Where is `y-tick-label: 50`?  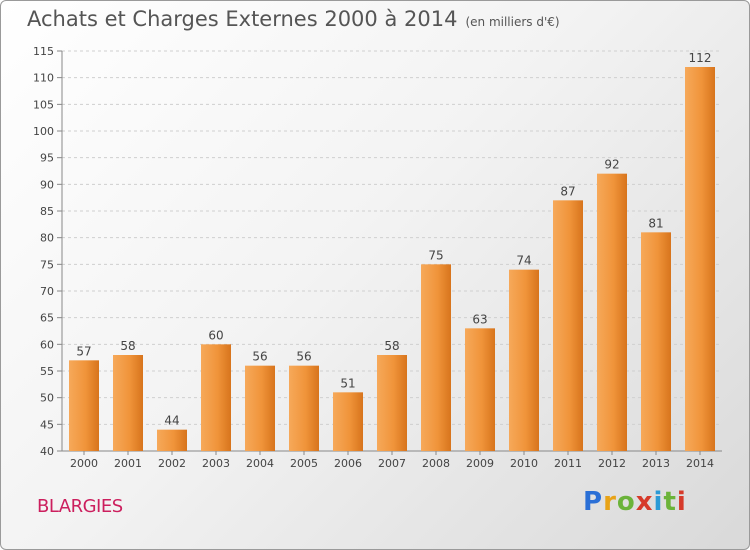 y-tick-label: 50 is located at coordinates (47, 398).